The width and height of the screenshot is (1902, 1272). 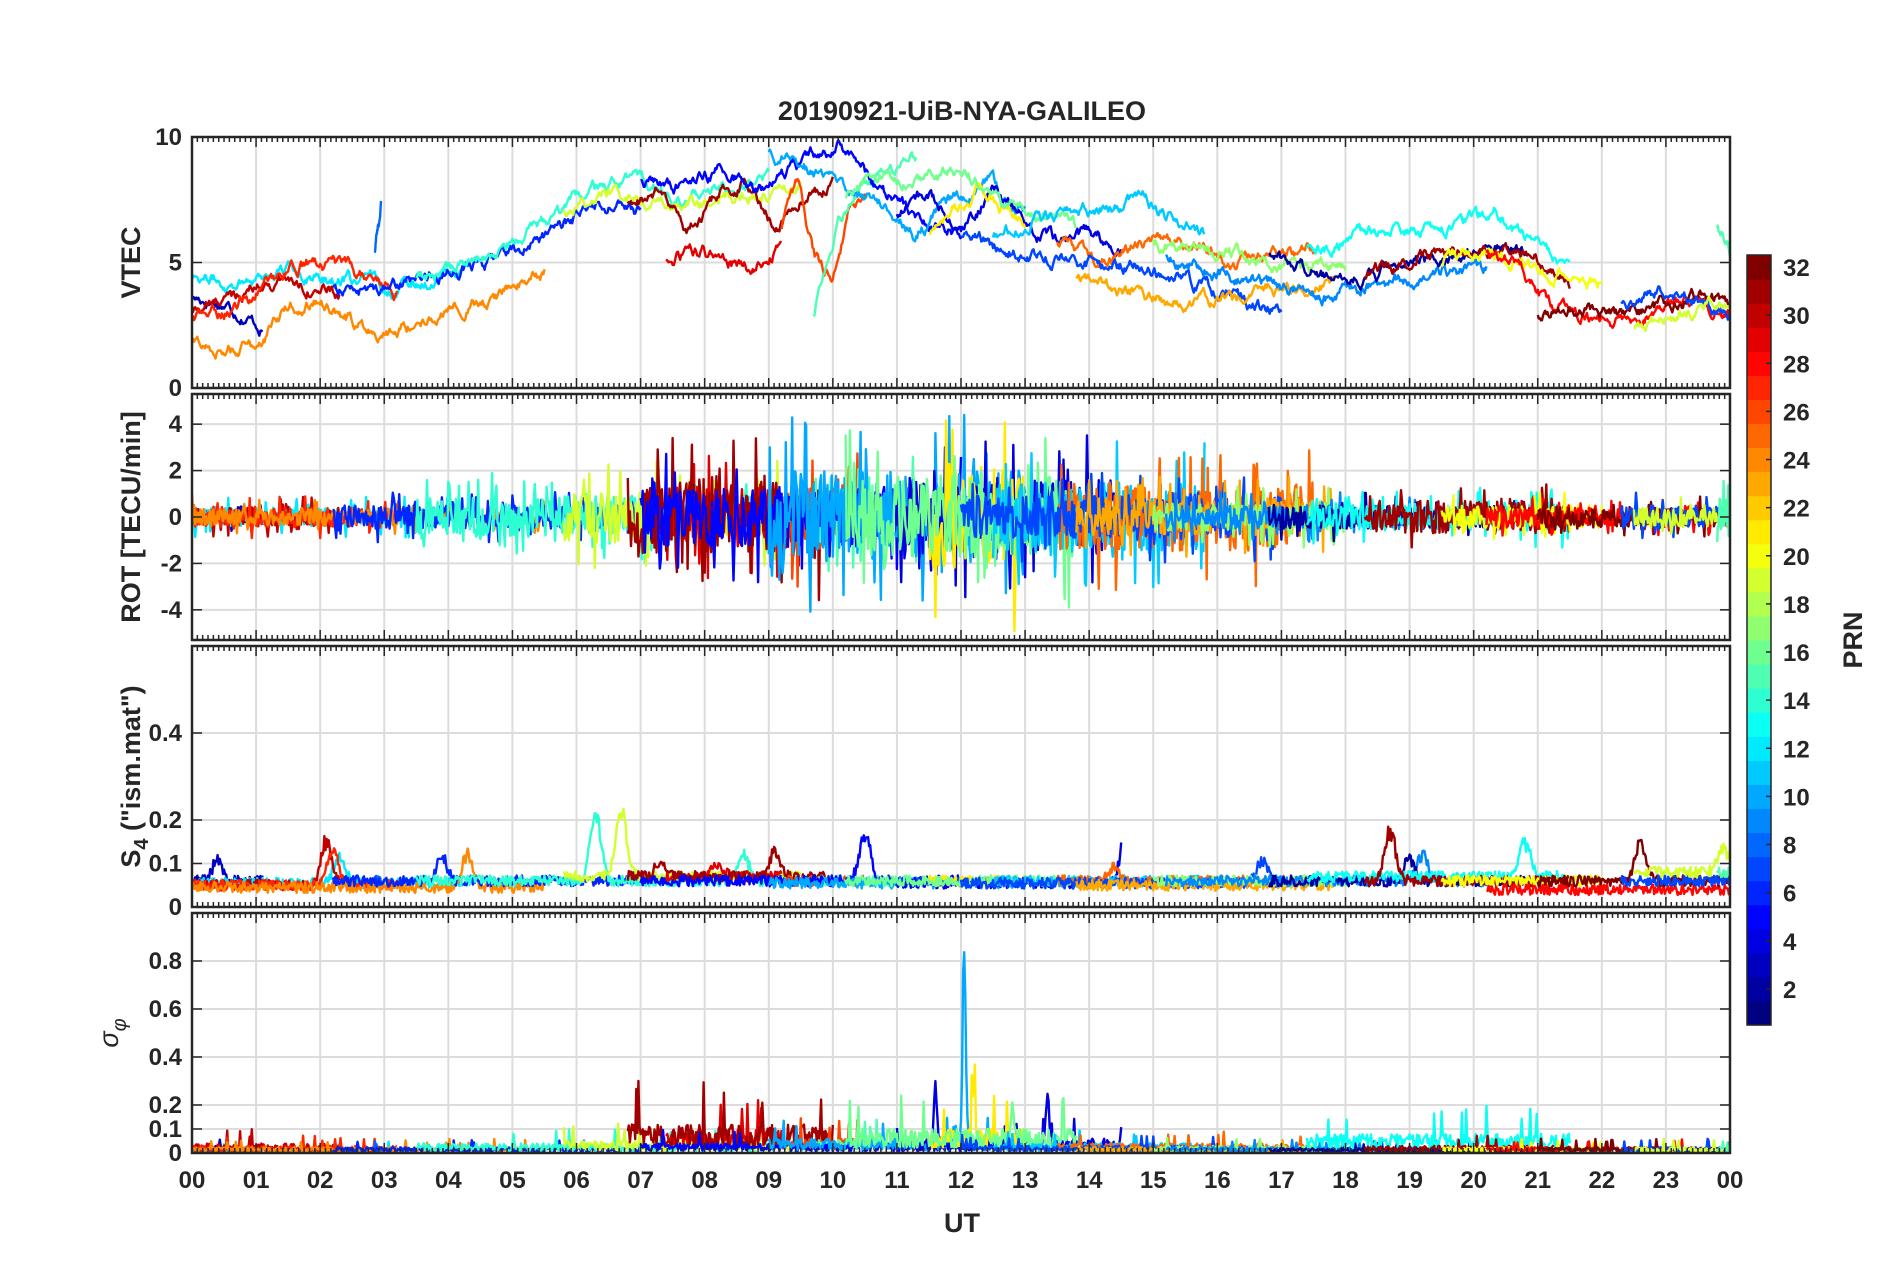 What do you see at coordinates (1796, 412) in the screenshot?
I see `colorbar-tick-label: 26` at bounding box center [1796, 412].